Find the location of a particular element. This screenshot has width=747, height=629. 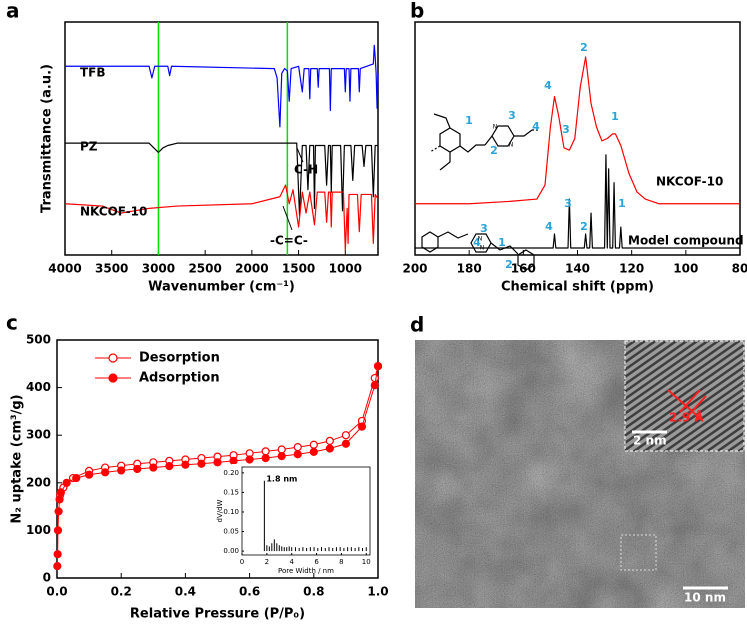

x-axis-title: Wavenumber (cm⁻¹) is located at coordinates (221, 287).